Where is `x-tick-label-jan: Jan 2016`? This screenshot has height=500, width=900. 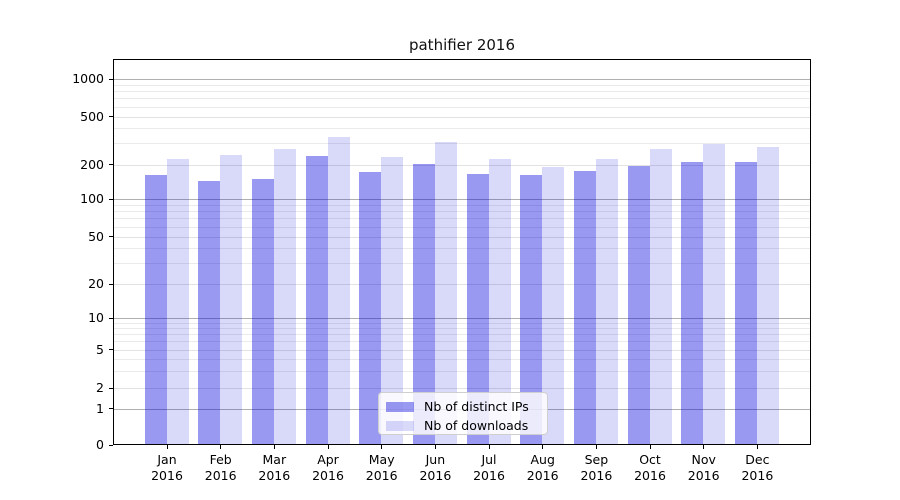
x-tick-label-jan: Jan 2016 is located at coordinates (167, 467).